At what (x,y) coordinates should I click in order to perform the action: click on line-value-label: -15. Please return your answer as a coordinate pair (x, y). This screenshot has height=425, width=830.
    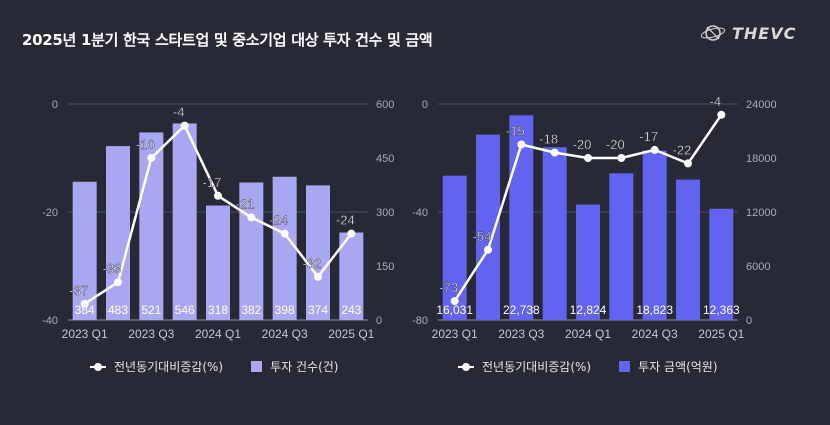
    Looking at the image, I should click on (515, 131).